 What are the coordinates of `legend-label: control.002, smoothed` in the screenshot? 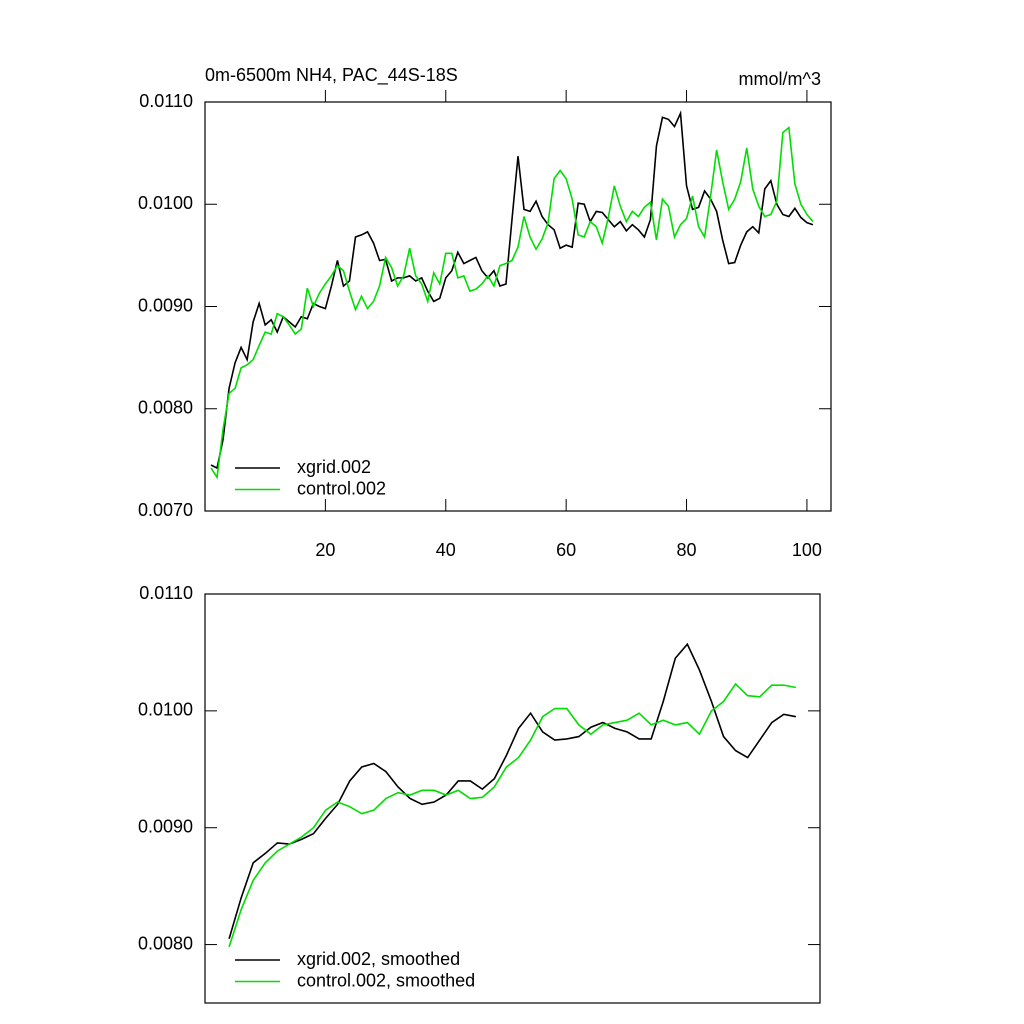 It's located at (386, 980).